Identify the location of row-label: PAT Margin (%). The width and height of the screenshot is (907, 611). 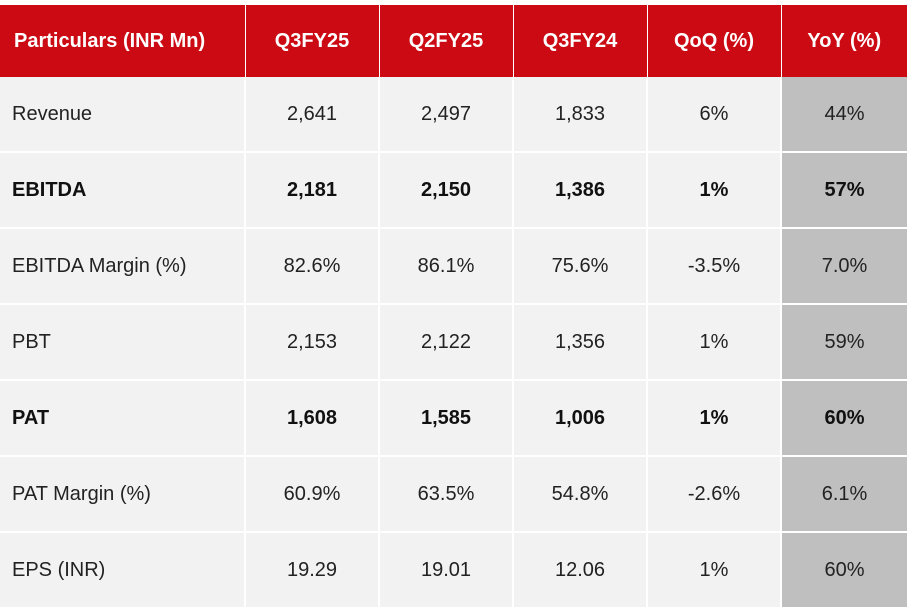
(123, 494).